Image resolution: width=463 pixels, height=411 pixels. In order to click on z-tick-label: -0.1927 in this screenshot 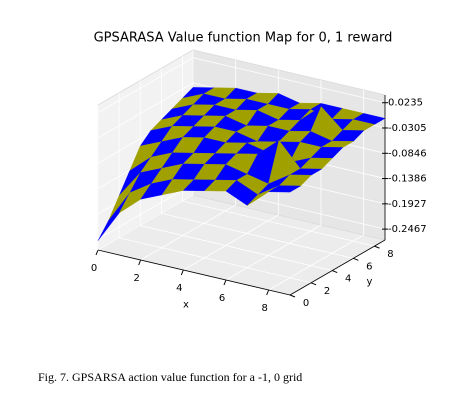, I will do `click(407, 204)`.